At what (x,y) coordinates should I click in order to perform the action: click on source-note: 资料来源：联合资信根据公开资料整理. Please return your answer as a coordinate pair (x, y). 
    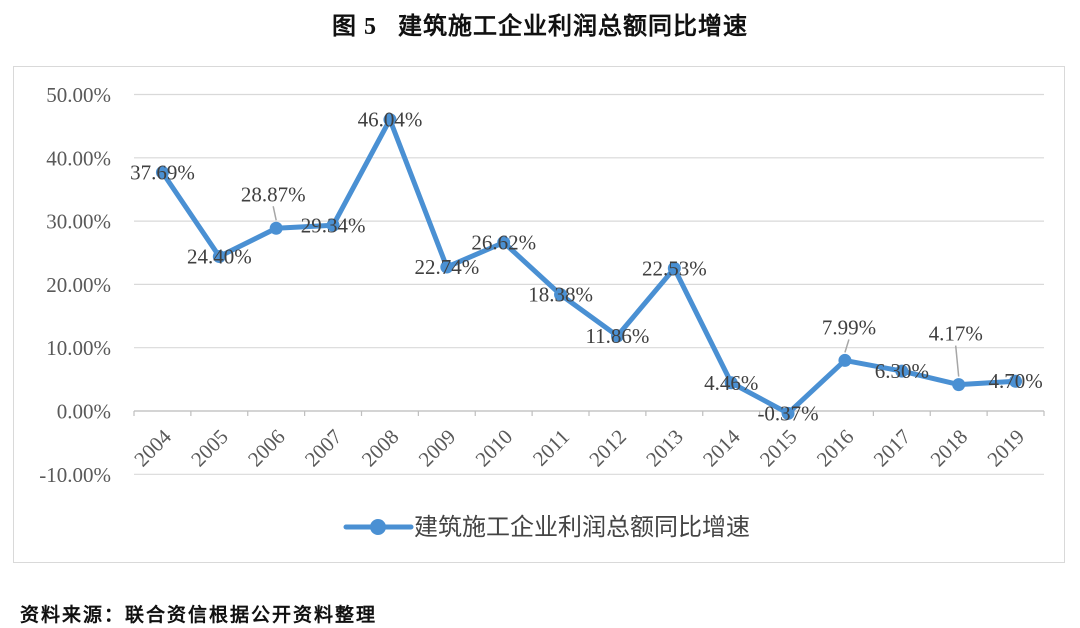
    Looking at the image, I should click on (199, 615).